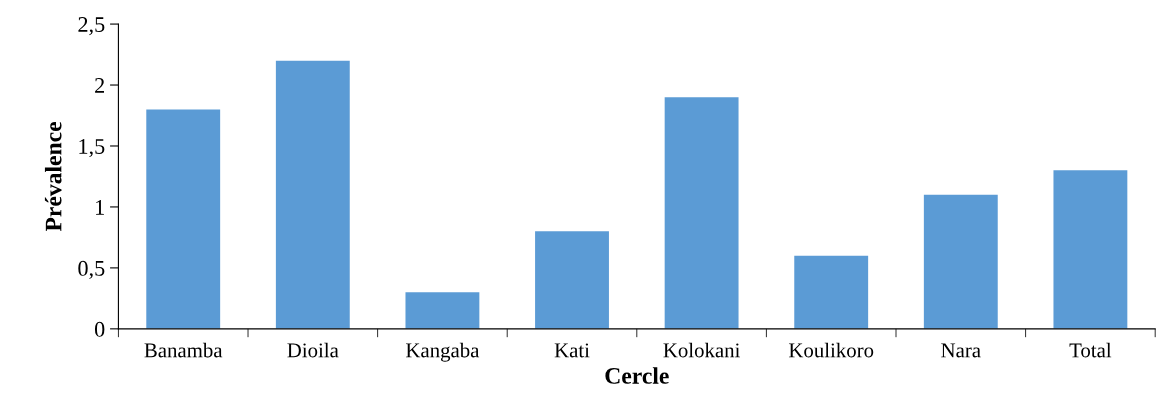 The width and height of the screenshot is (1161, 408). What do you see at coordinates (100, 207) in the screenshot?
I see `y-tick-label: 1` at bounding box center [100, 207].